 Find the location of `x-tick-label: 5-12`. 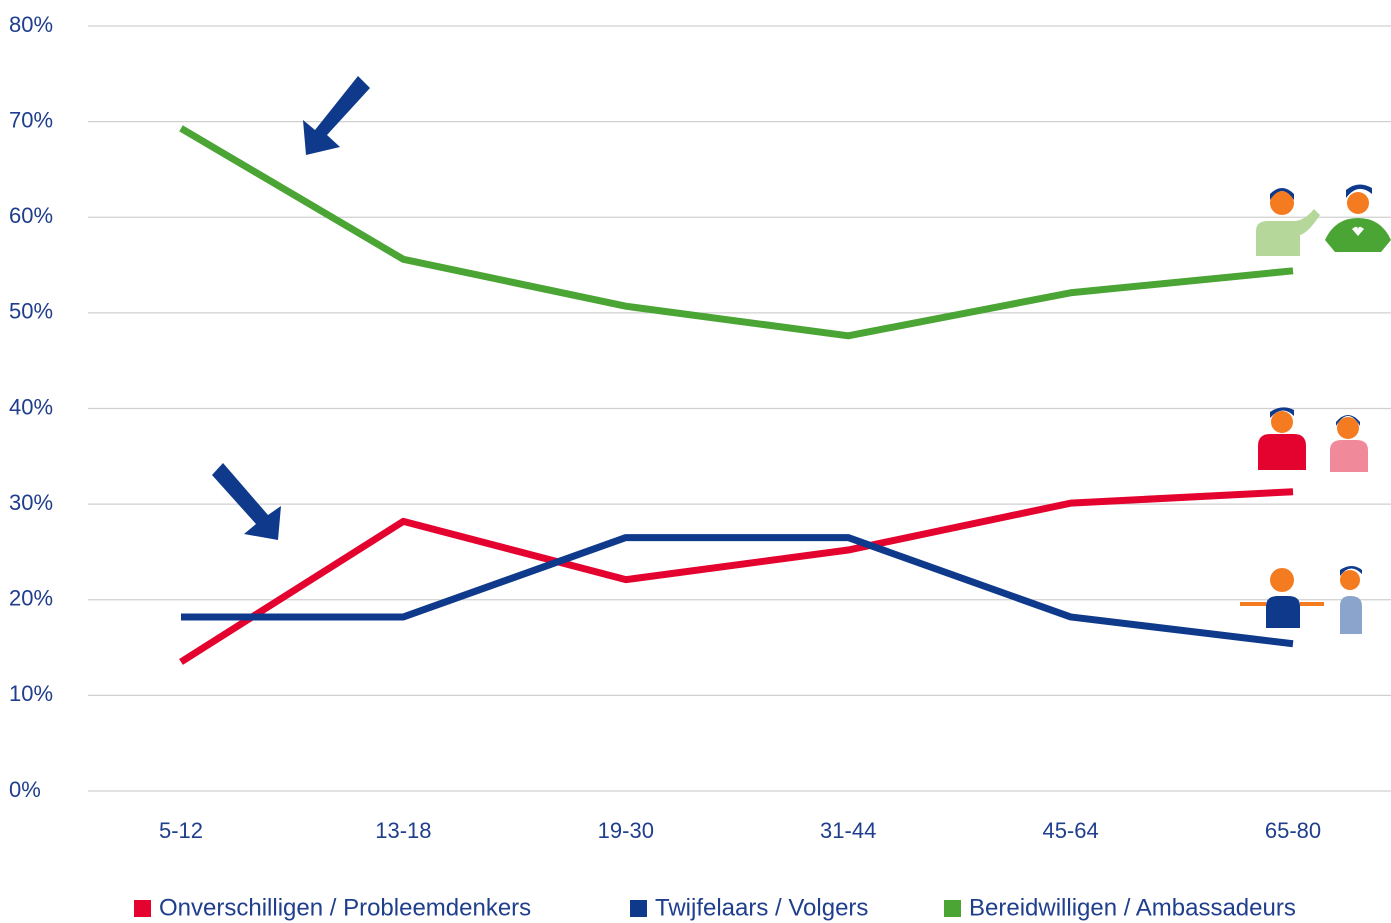

x-tick-label: 5-12 is located at coordinates (181, 830).